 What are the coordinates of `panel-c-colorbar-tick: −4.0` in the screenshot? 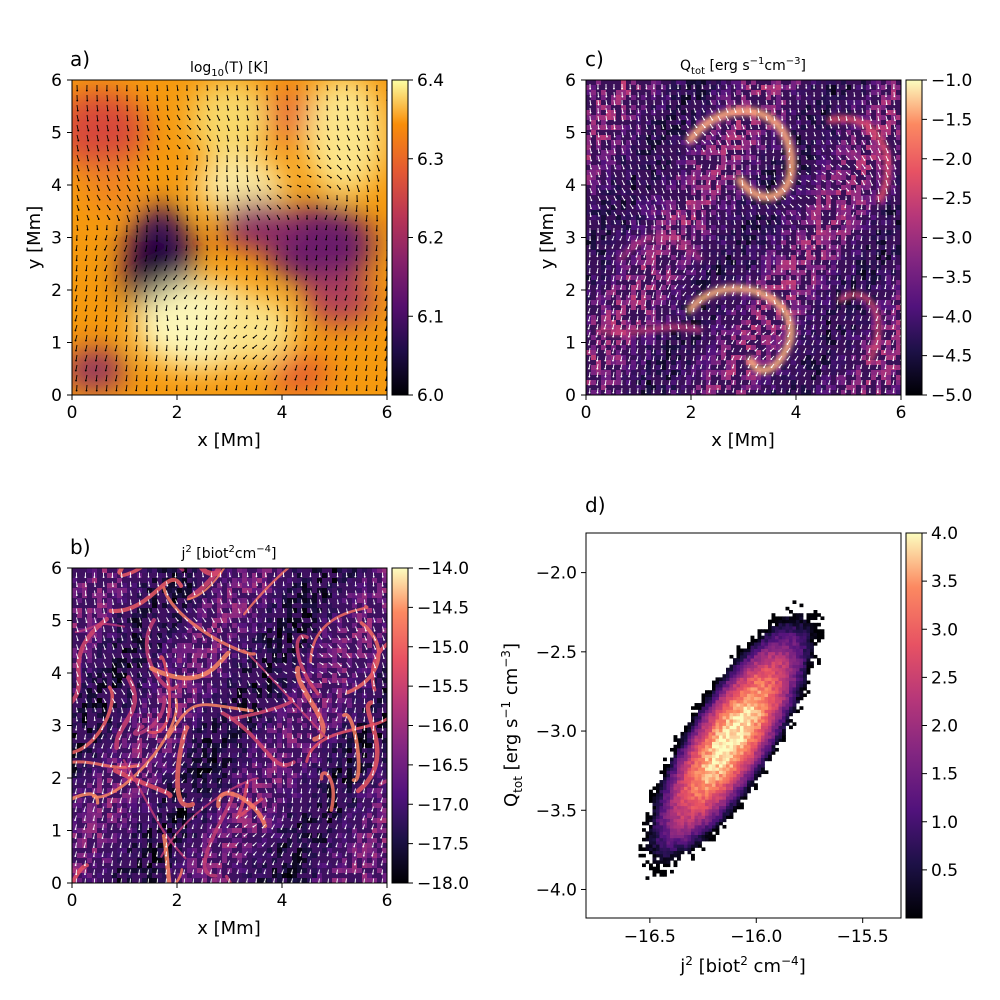 It's located at (951, 317).